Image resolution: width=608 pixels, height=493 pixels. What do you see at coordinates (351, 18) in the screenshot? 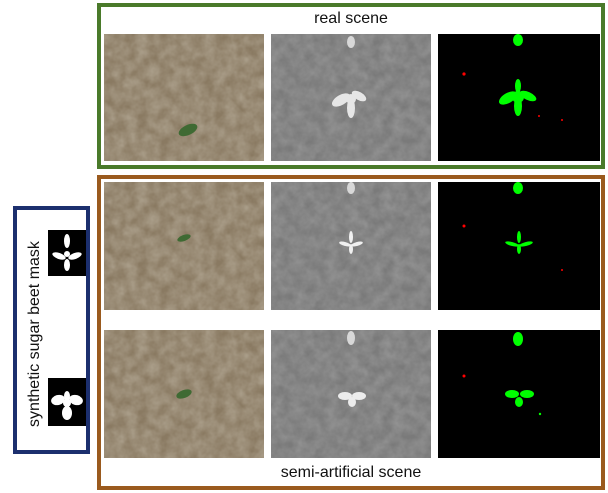
I see `real-scene-caption: real scene` at bounding box center [351, 18].